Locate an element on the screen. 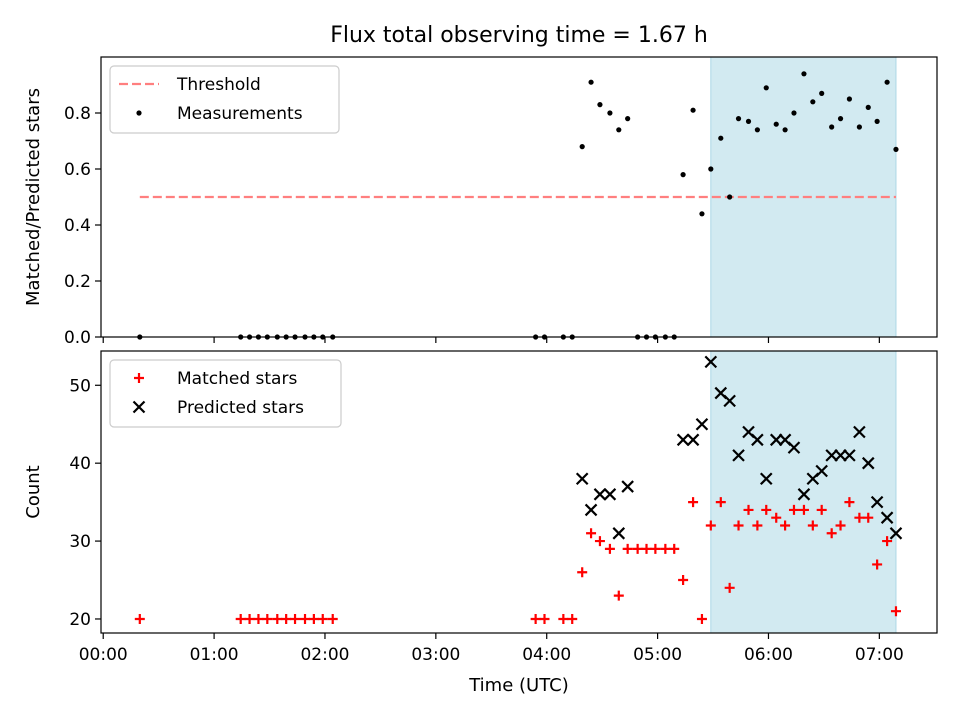 This screenshot has height=720, width=960. chart-title: Flux total observing time = 1.67 h is located at coordinates (519, 35).